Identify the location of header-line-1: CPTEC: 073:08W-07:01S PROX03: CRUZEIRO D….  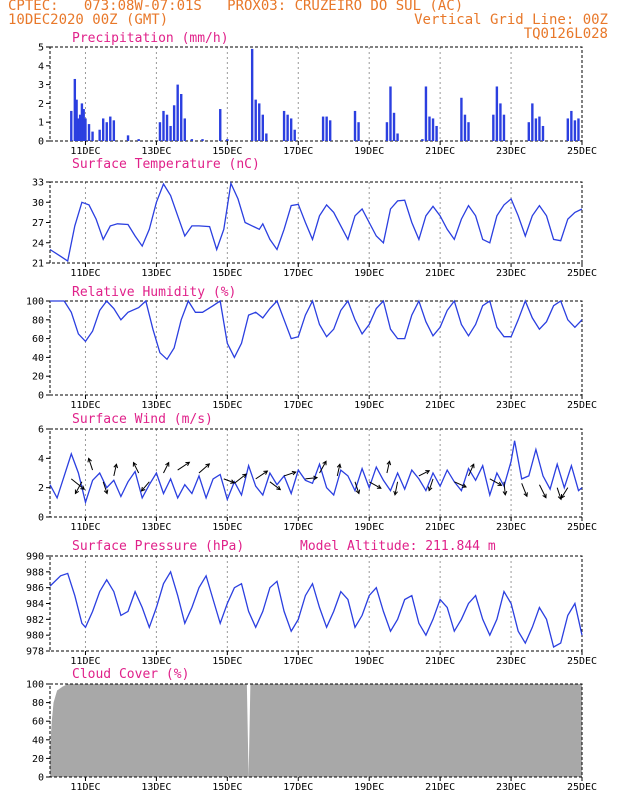
(236, 7).